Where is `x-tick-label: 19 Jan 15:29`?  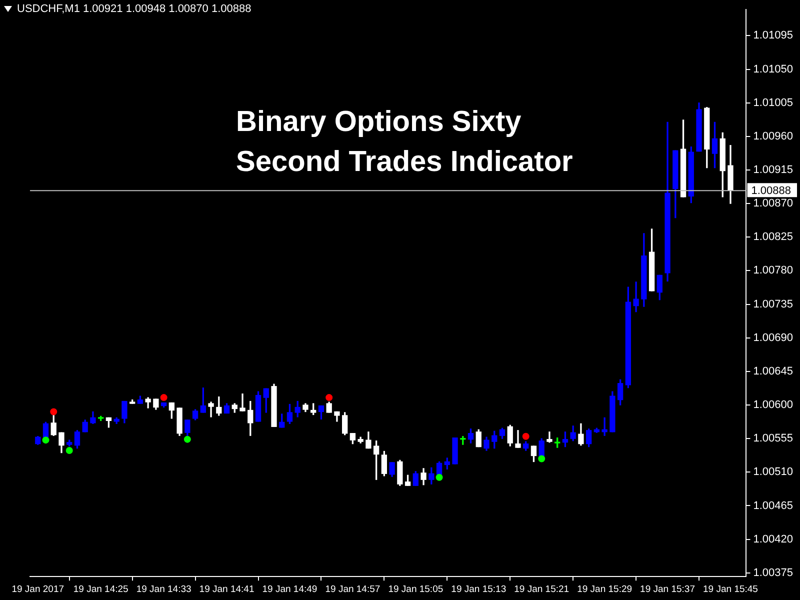 x-tick-label: 19 Jan 15:29 is located at coordinates (604, 589).